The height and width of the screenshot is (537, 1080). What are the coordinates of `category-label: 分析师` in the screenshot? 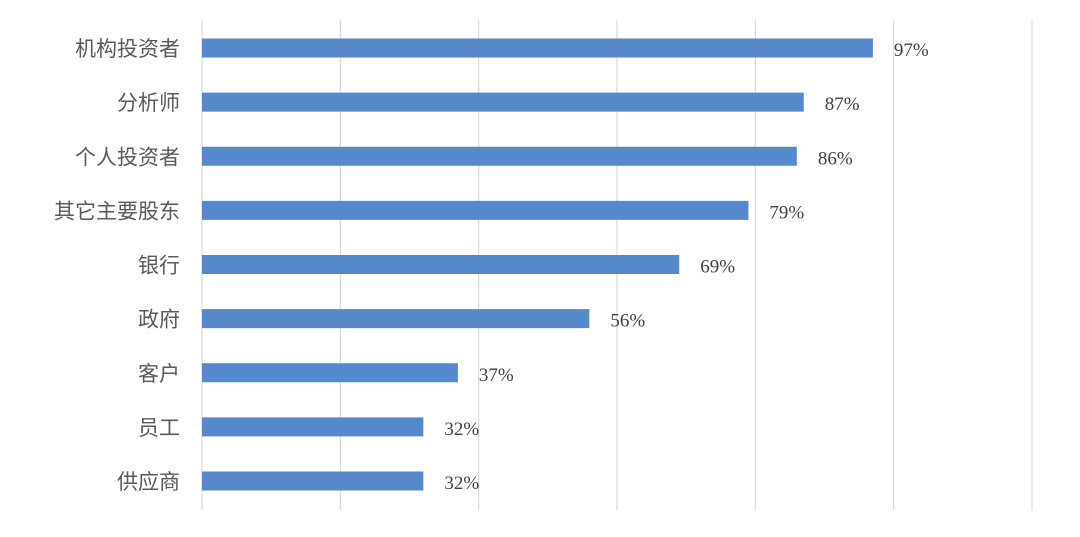 It's located at (148, 103).